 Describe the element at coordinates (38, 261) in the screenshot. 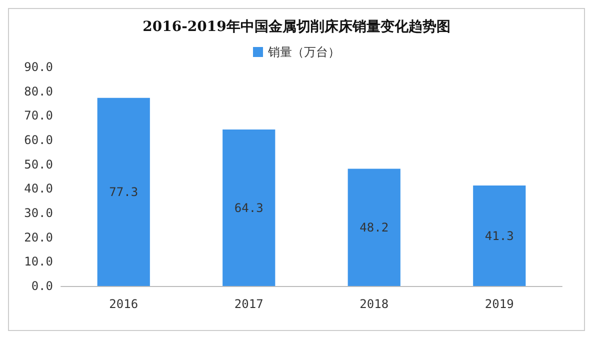

I see `y-tick-label: 10.0` at that location.